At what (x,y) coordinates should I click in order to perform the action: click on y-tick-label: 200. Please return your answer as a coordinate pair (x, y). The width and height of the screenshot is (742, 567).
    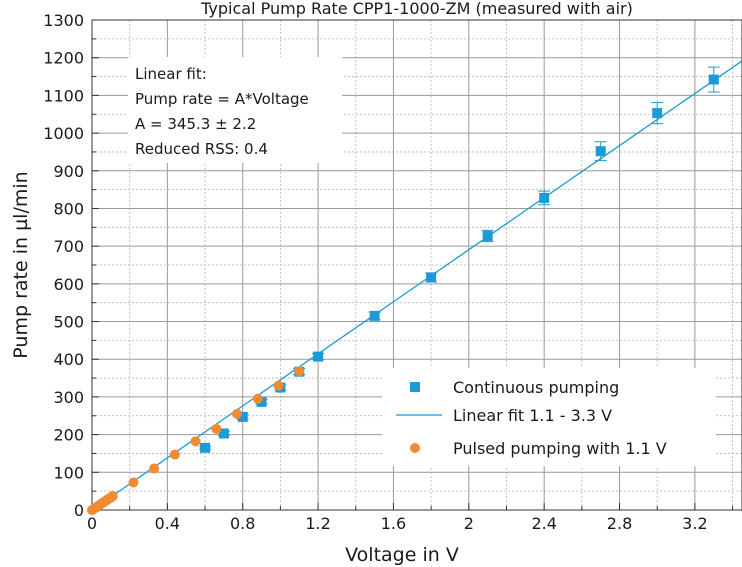
    Looking at the image, I should click on (68, 435).